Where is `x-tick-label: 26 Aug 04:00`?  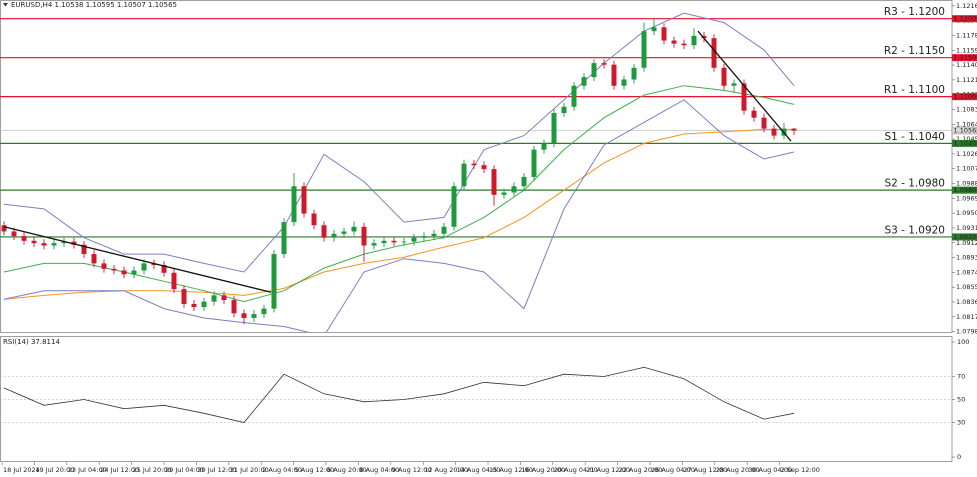 x-tick-label: 26 Aug 04:00 is located at coordinates (673, 470).